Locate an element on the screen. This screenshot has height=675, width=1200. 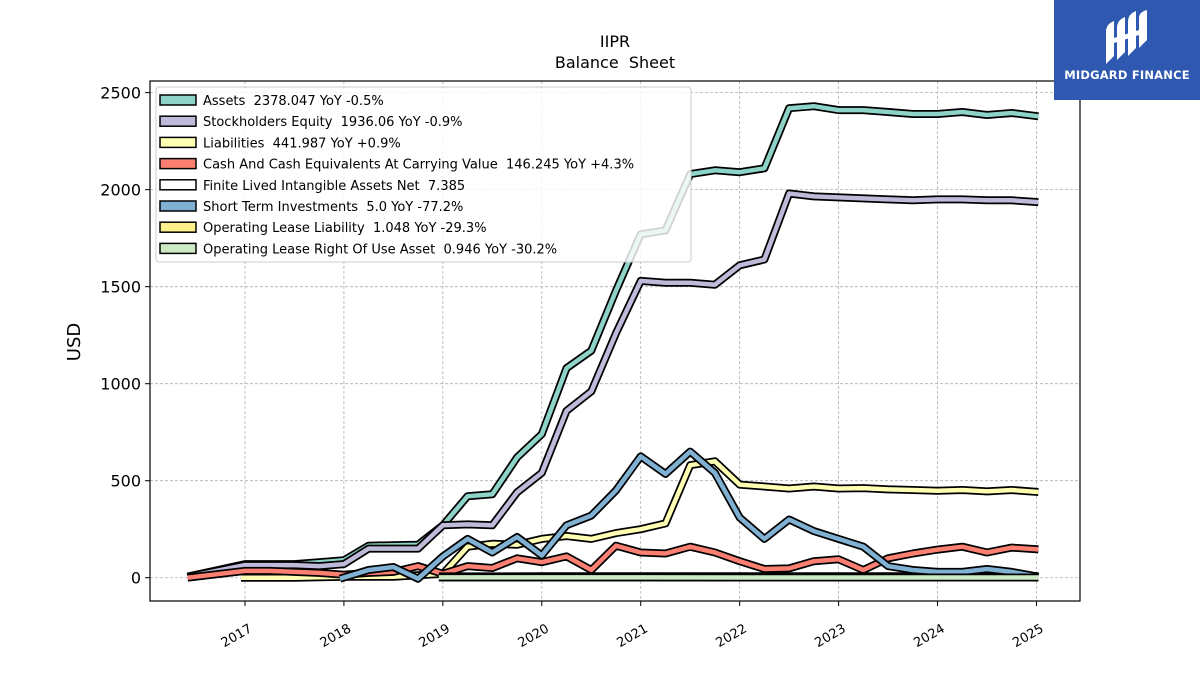
legend-label: Liabilities 441.987 YoY +0.9% is located at coordinates (302, 143).